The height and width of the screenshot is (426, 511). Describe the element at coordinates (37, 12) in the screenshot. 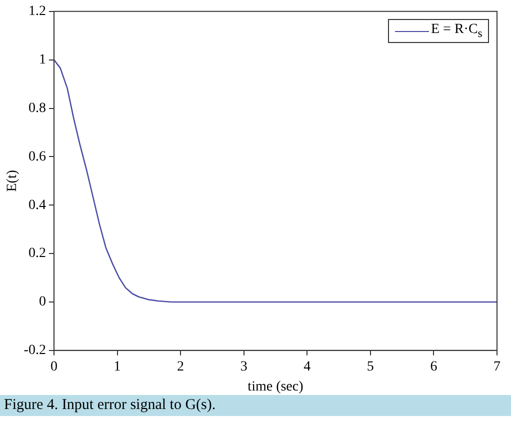

I see `y-tick-label: 1.2` at that location.